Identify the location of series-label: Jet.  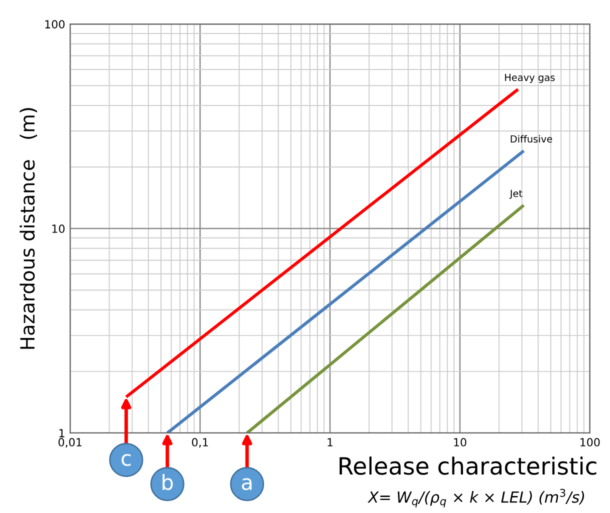
(515, 194).